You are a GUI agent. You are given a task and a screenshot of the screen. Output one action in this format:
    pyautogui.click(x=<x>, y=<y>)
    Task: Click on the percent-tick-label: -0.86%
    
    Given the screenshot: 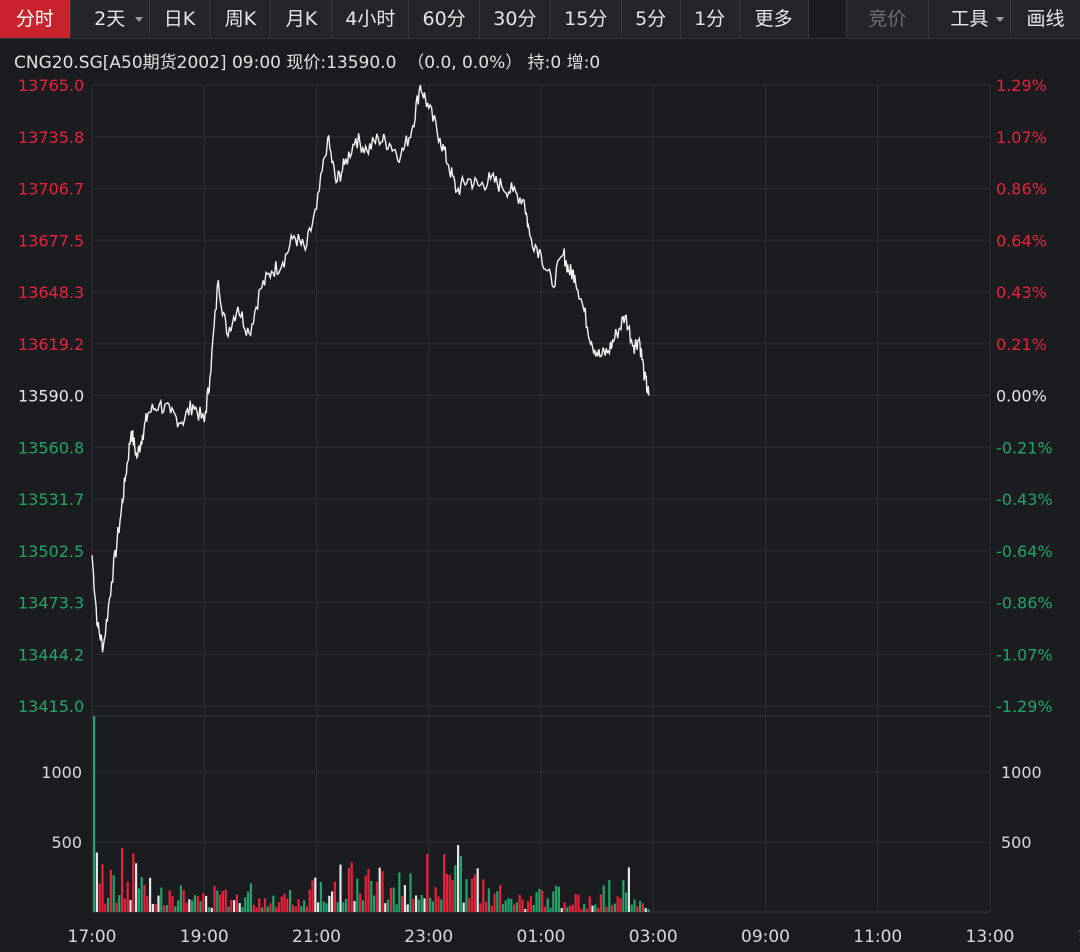 What is the action you would take?
    pyautogui.click(x=1024, y=603)
    